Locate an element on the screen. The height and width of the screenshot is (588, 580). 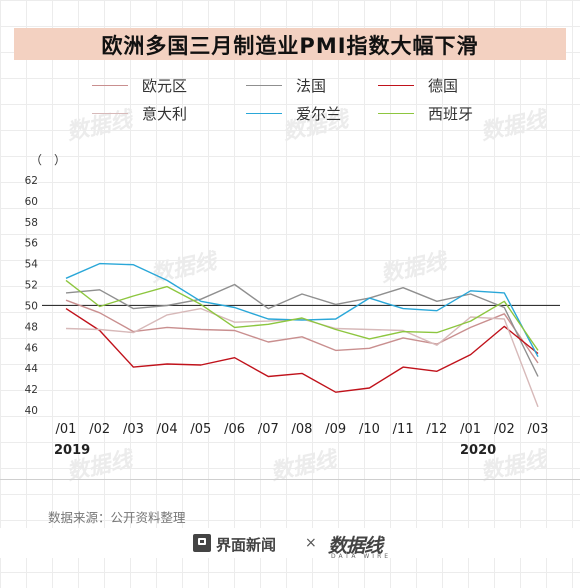
year-label-2019: 2019 is located at coordinates (72, 450).